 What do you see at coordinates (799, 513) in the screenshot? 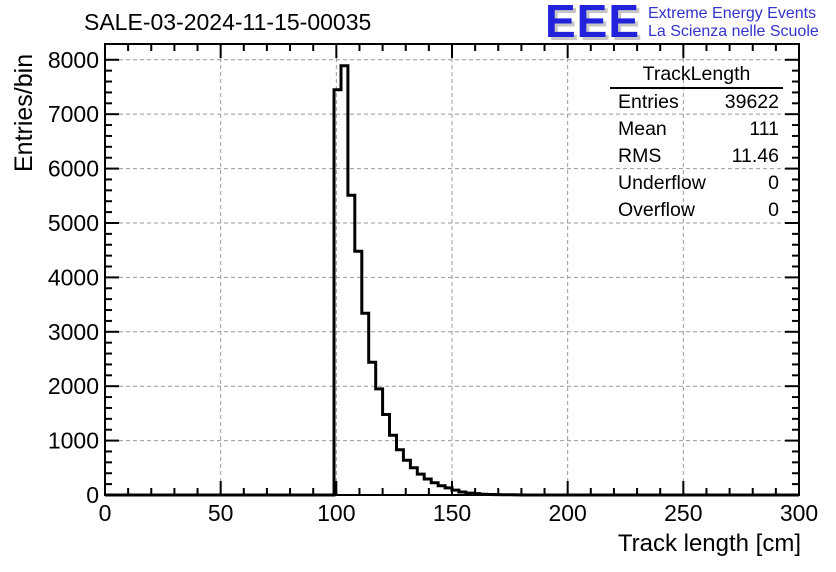
I see `x-tick-label: 300` at bounding box center [799, 513].